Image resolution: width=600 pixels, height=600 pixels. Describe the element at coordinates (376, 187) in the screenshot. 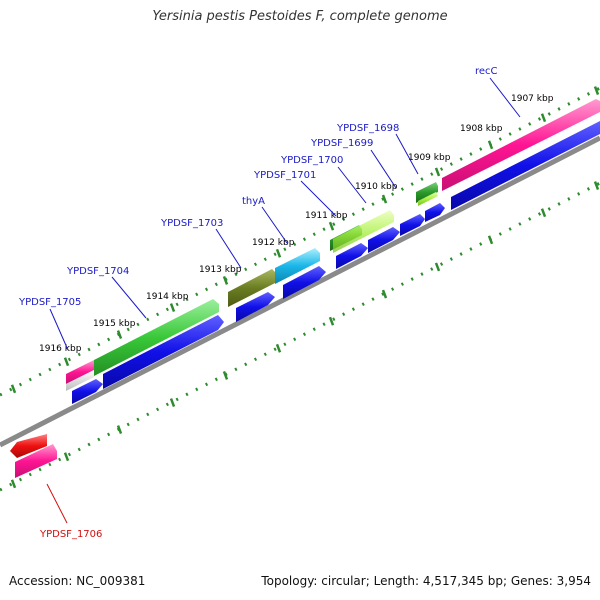

I see `ruler-label: 1910 kbp` at that location.